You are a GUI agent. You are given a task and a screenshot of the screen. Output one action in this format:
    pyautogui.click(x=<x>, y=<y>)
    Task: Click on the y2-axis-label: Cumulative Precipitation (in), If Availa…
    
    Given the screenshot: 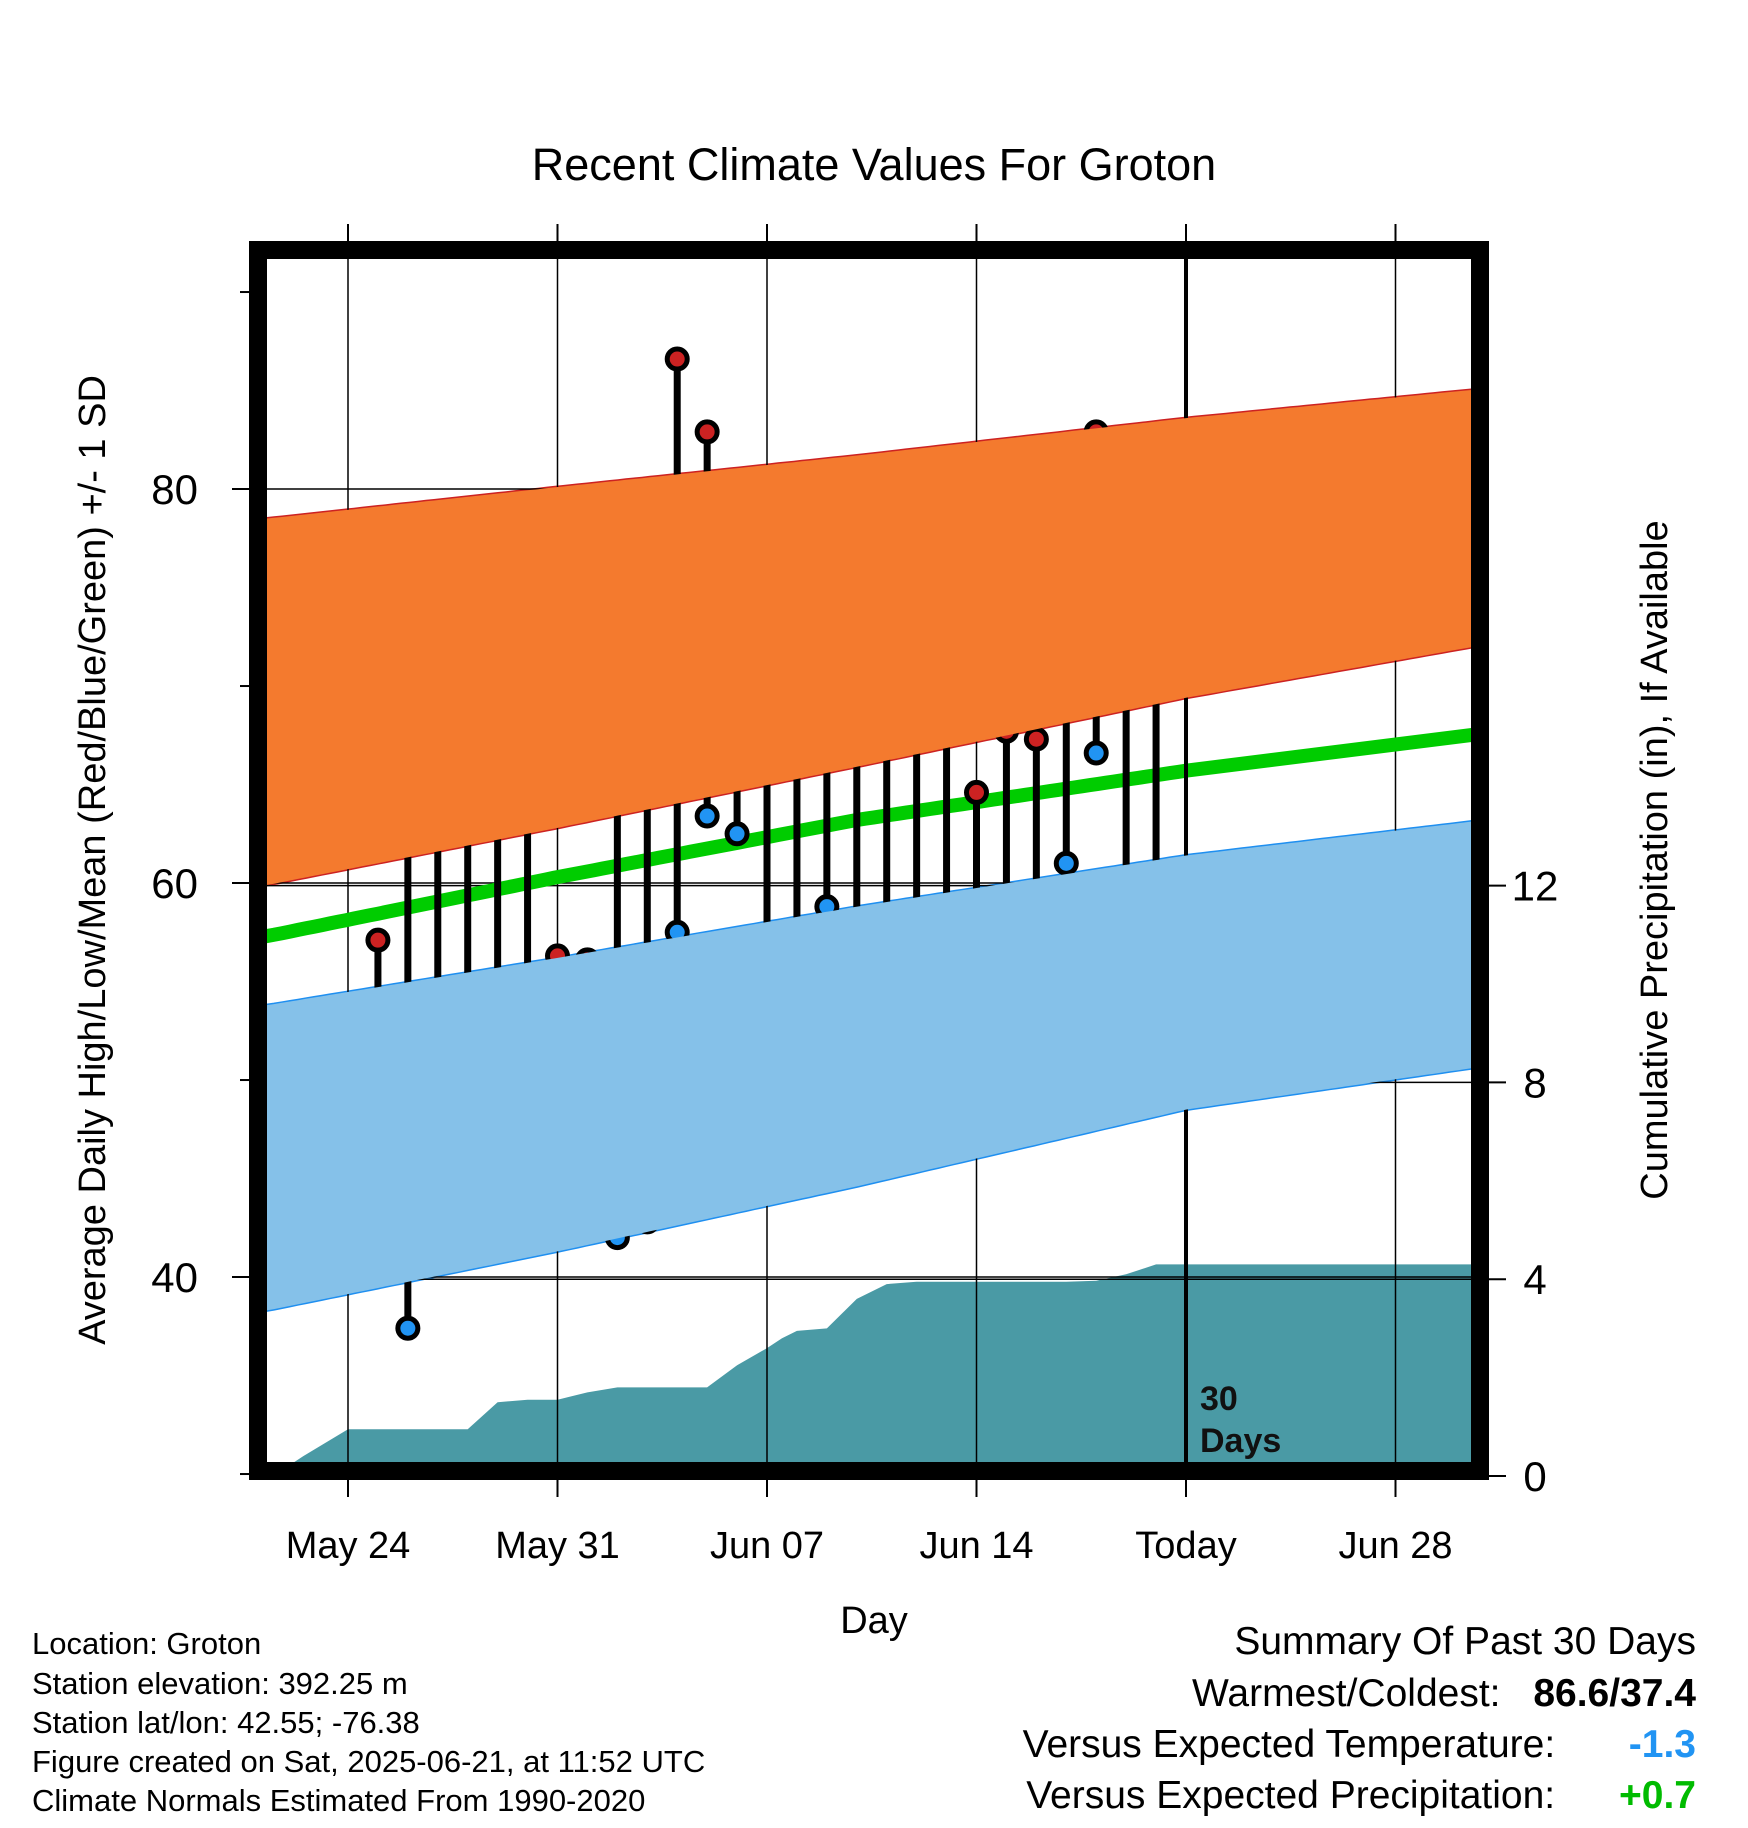 What is the action you would take?
    pyautogui.click(x=1655, y=859)
    